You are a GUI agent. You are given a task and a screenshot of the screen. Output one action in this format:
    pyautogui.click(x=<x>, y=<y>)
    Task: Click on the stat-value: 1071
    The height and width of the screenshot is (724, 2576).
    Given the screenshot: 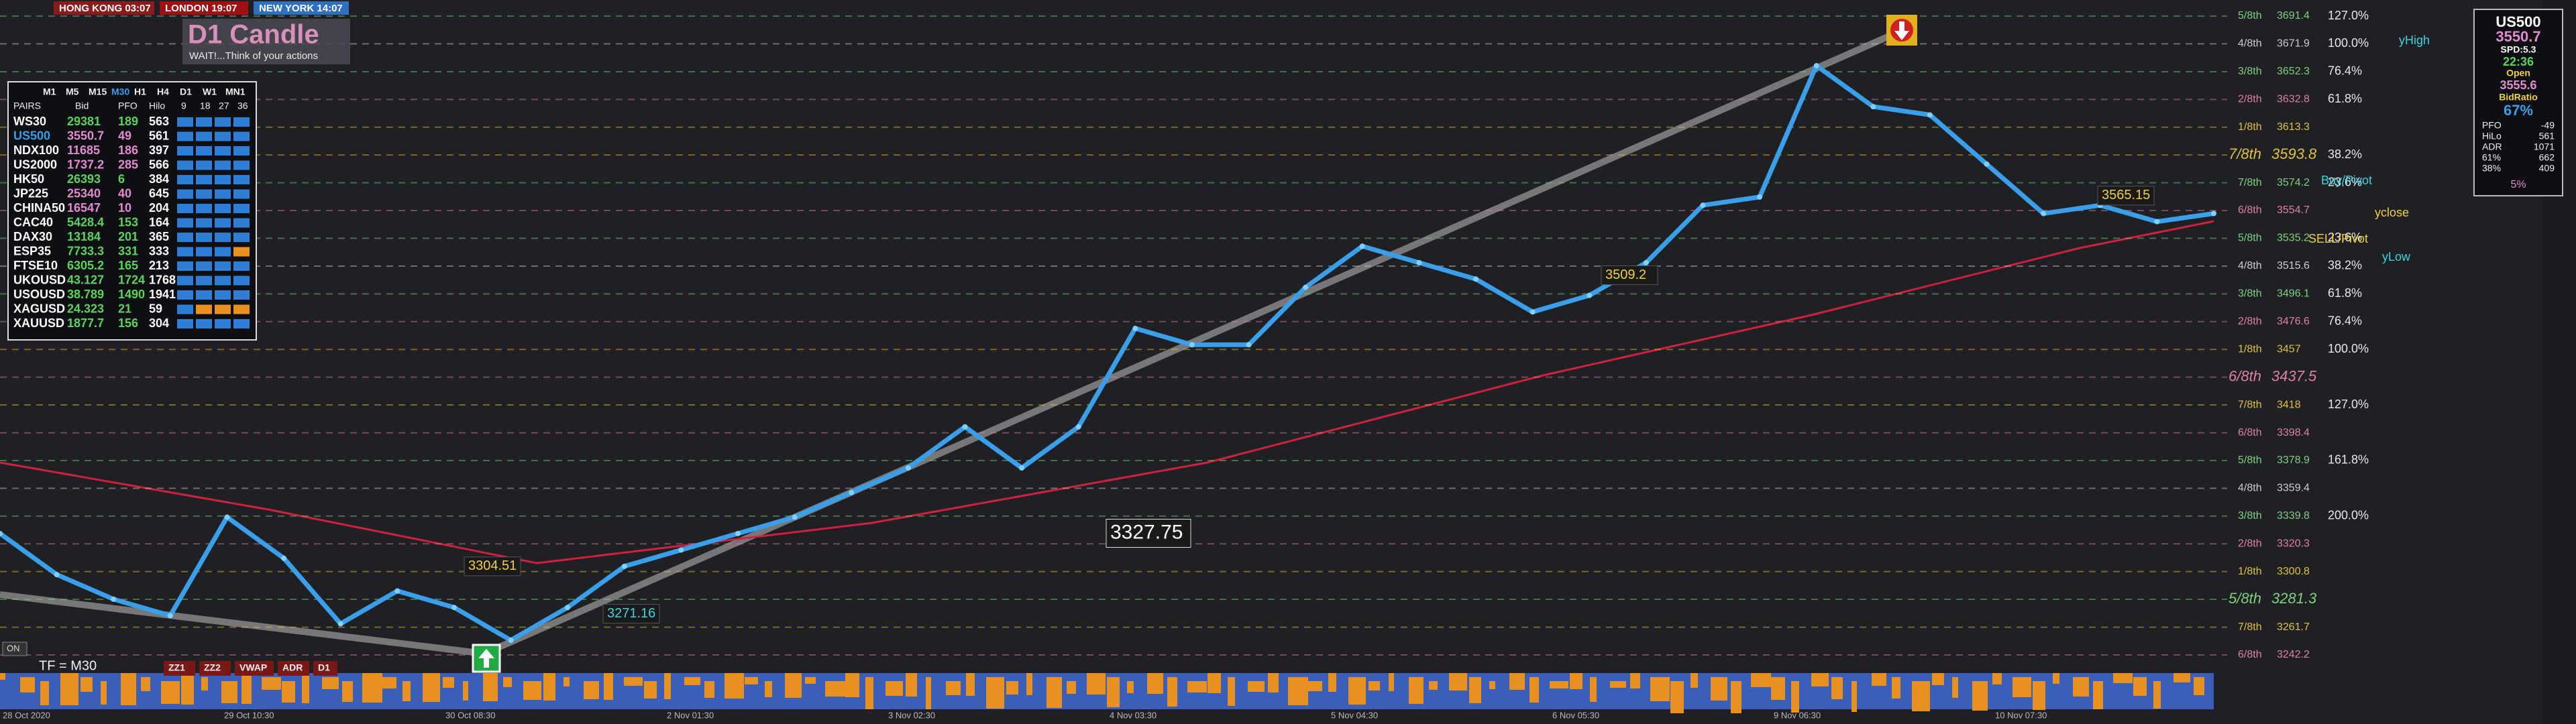 What is the action you would take?
    pyautogui.click(x=2544, y=146)
    